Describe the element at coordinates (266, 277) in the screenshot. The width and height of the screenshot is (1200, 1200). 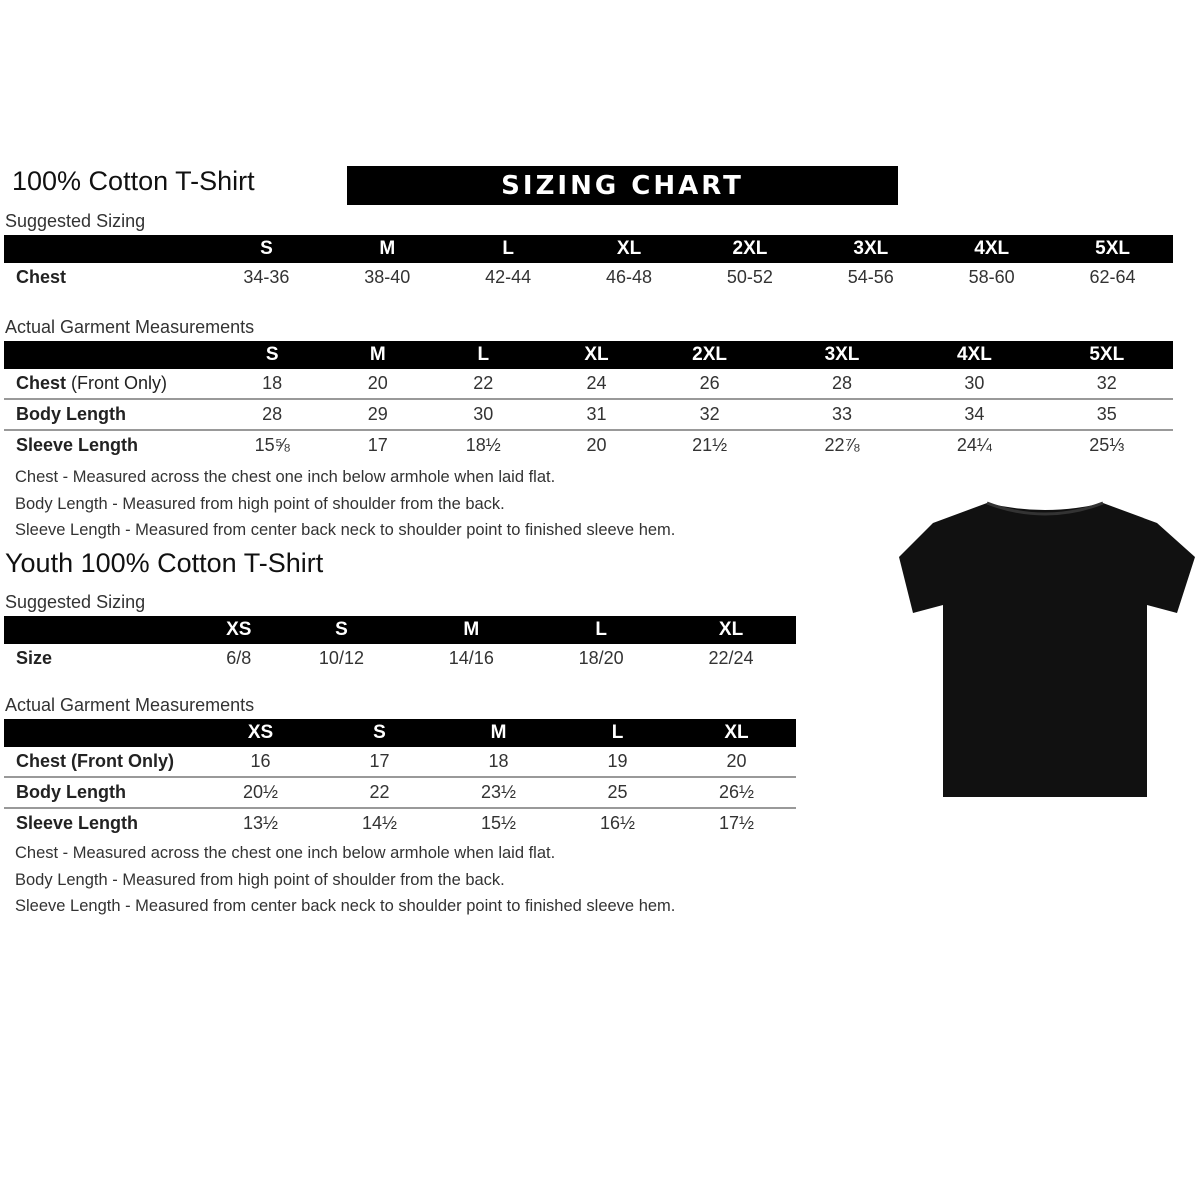
I see `table-cell: 34-36` at that location.